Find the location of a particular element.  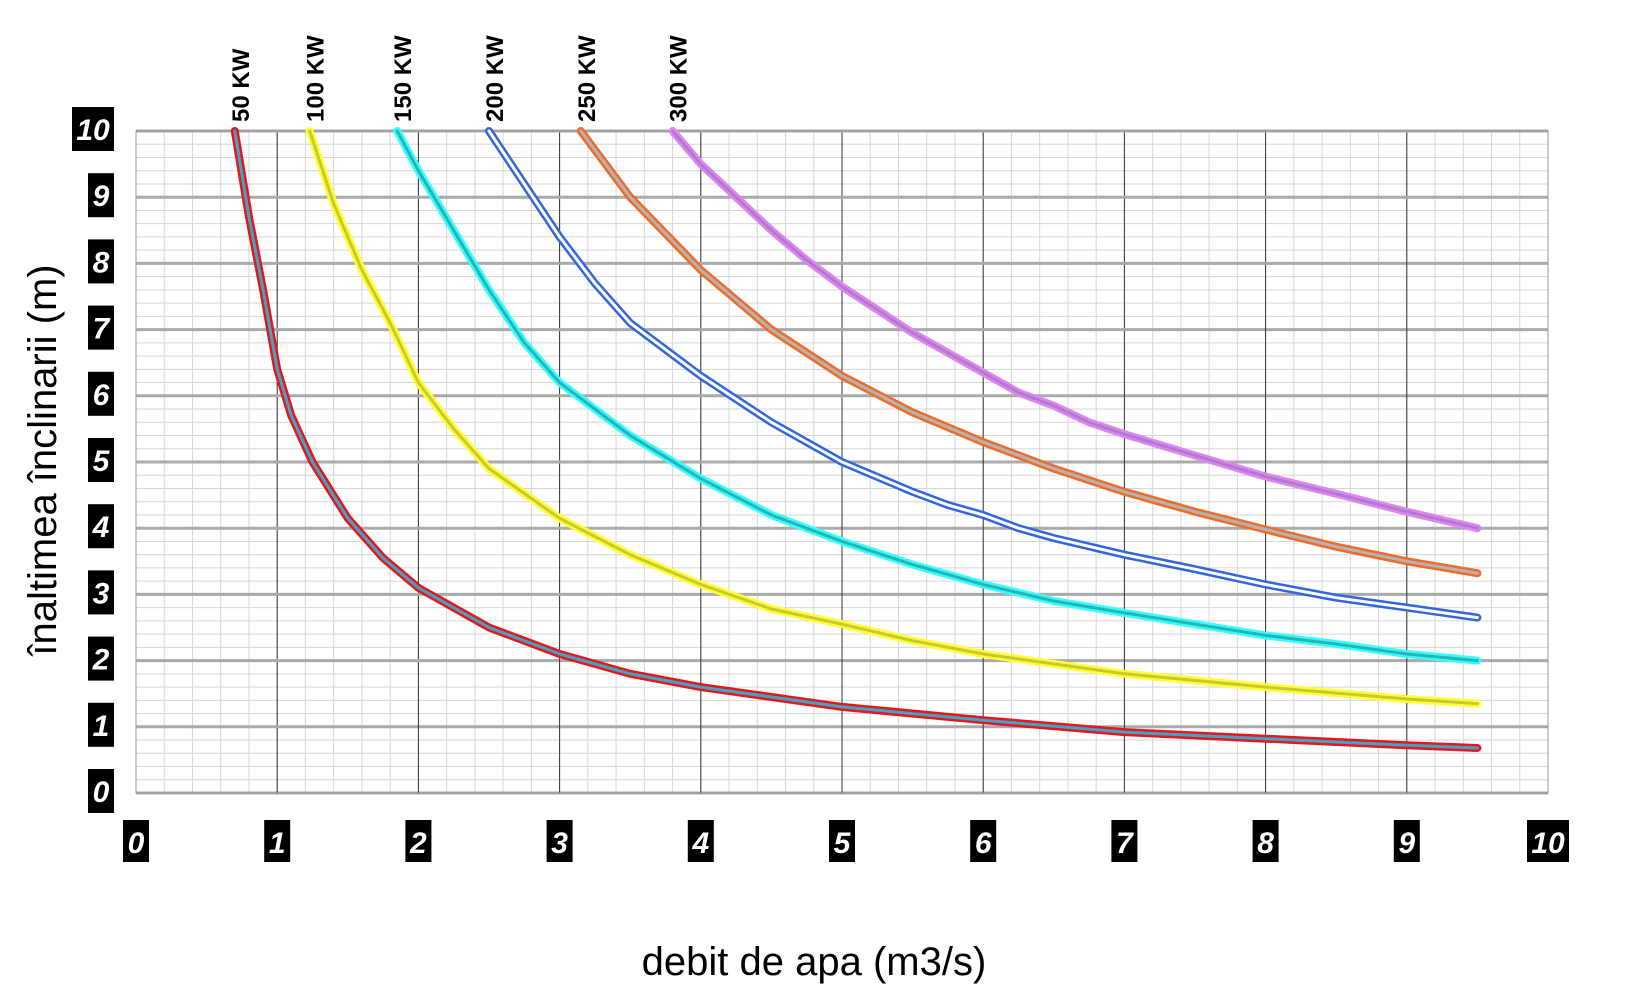

y-tick-label: 9 is located at coordinates (101, 195).